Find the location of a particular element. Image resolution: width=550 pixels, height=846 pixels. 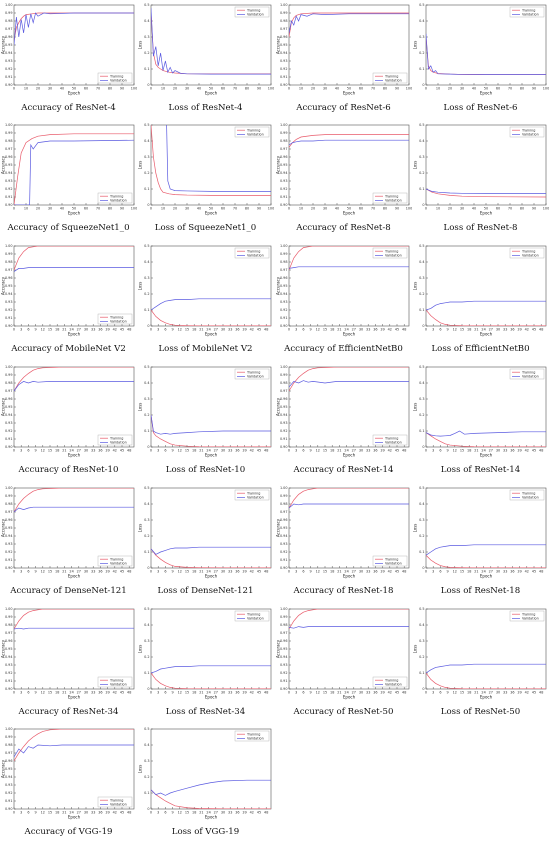

y-tick-label: 0.94 is located at coordinates (284, 53).